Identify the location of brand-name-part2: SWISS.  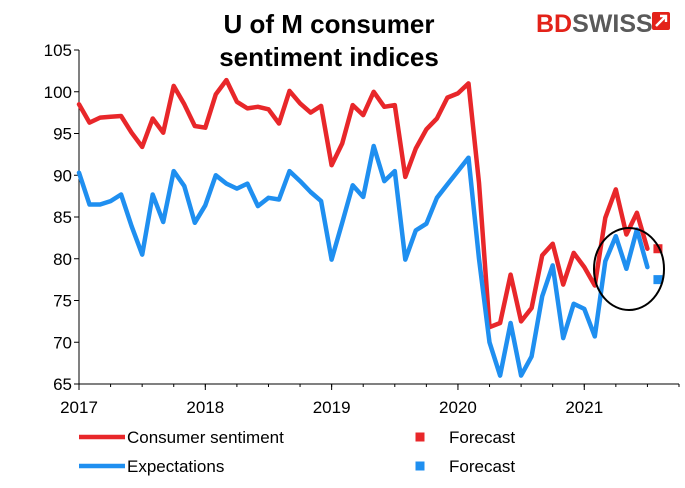
(612, 24).